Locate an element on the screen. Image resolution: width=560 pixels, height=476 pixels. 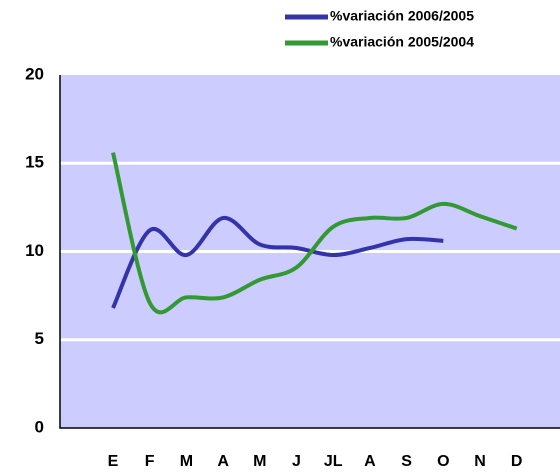
x-tick-label: D is located at coordinates (517, 461).